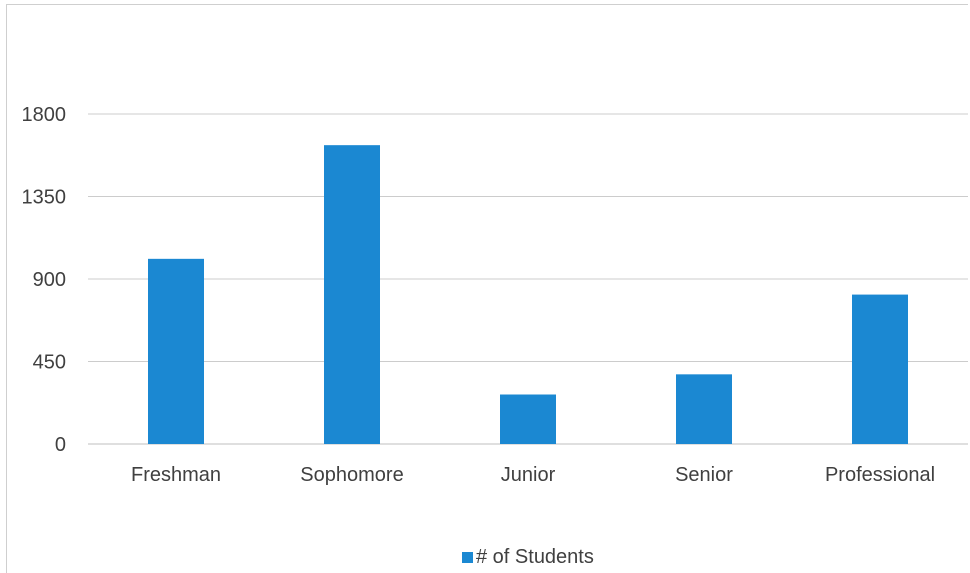 The height and width of the screenshot is (573, 970). I want to click on x-category-label: Sophomore, so click(351, 475).